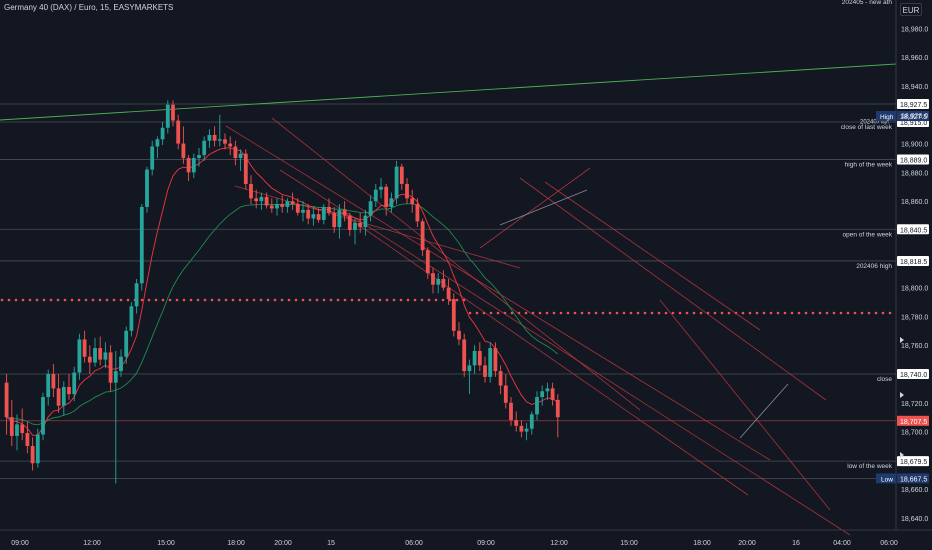 Image resolution: width=932 pixels, height=550 pixels. What do you see at coordinates (914, 275) in the screenshot?
I see `axis-bg` at bounding box center [914, 275].